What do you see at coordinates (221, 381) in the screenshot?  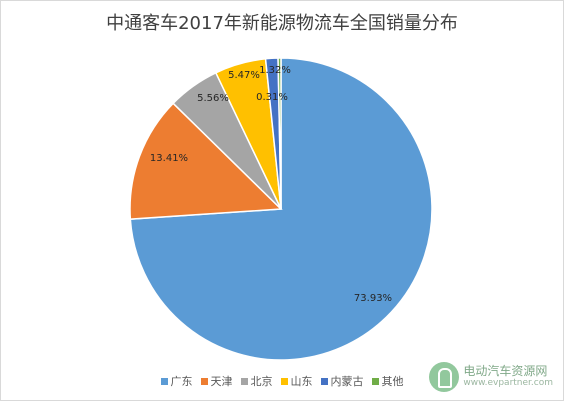 I see `legend-label-2: 天津` at bounding box center [221, 381].